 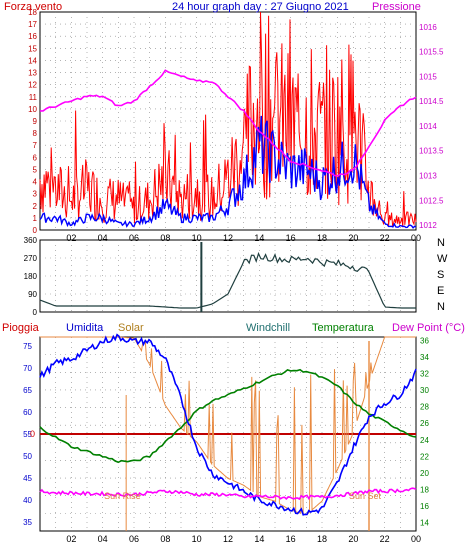 What do you see at coordinates (27, 412) in the screenshot?
I see `y-tick-humidity: 60` at bounding box center [27, 412].